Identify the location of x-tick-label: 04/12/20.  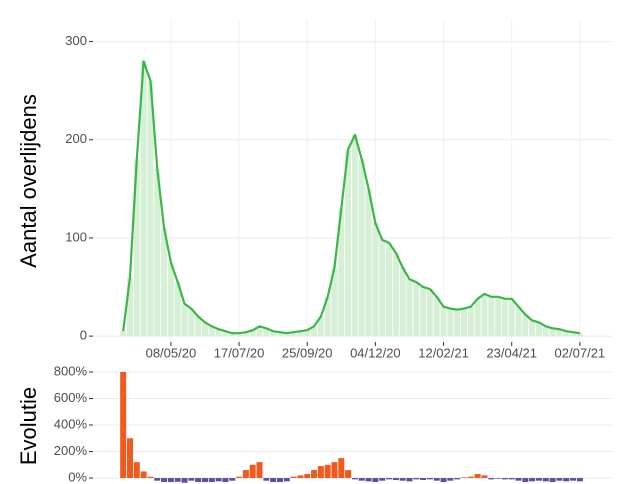
(375, 352).